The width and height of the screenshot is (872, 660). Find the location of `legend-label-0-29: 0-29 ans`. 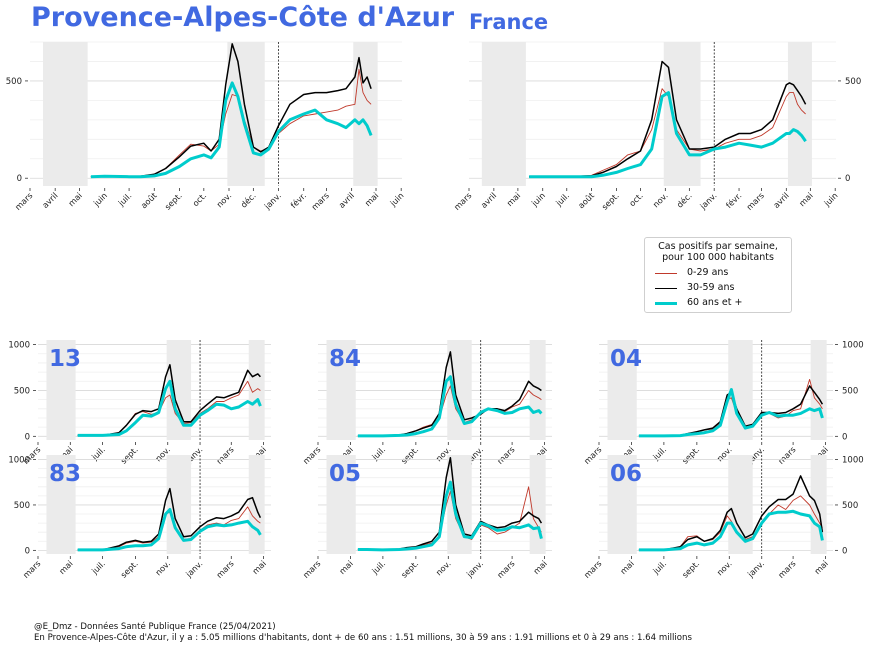

legend-label-0-29: 0-29 ans is located at coordinates (708, 272).